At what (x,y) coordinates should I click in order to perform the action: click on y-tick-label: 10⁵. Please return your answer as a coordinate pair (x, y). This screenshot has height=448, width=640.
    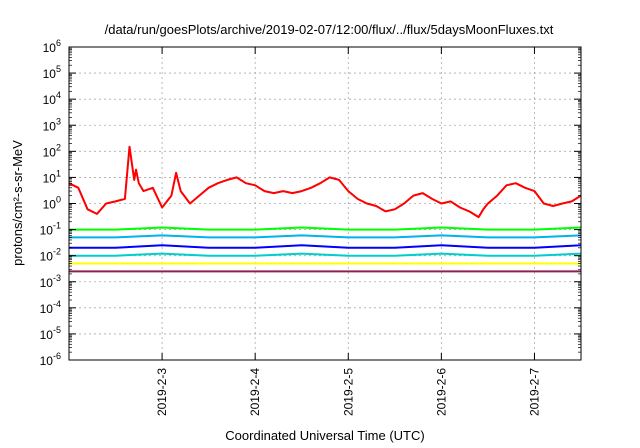
    Looking at the image, I should click on (52, 72).